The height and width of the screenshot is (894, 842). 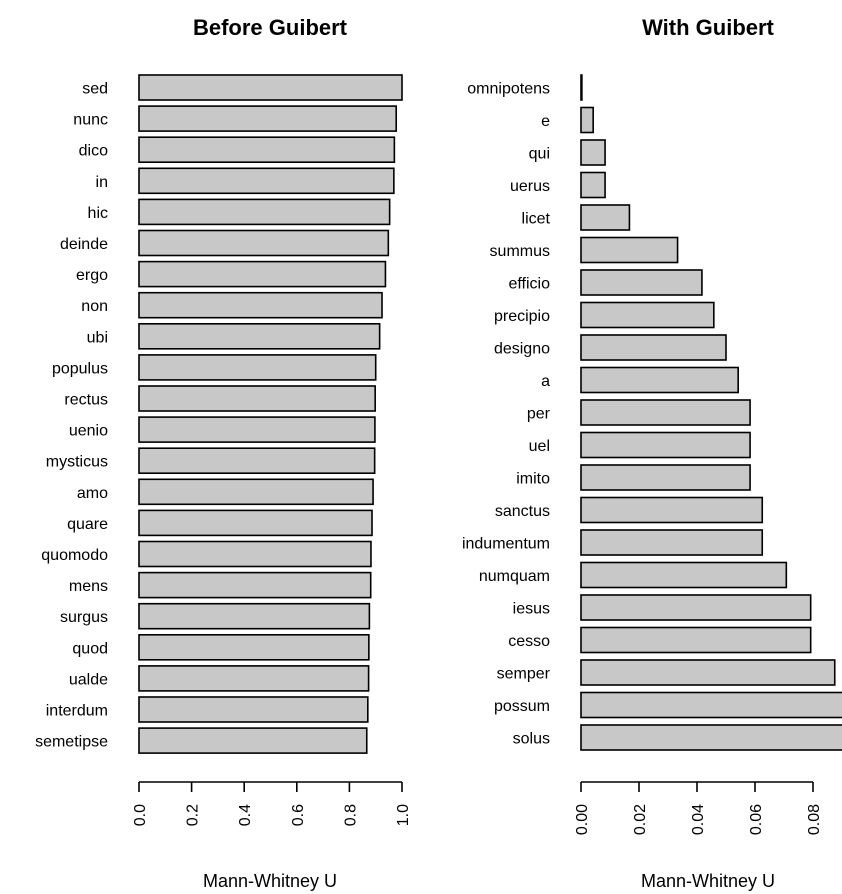 I want to click on category-label-efficio: efficio, so click(x=529, y=284).